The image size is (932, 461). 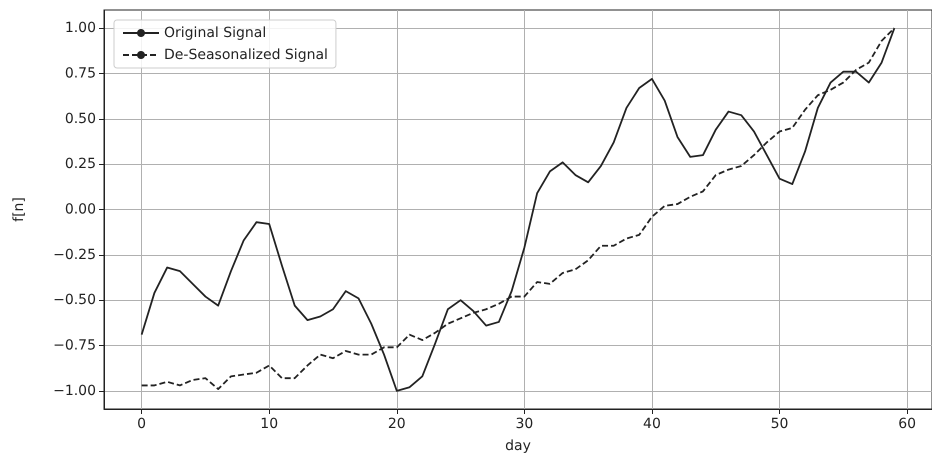 I want to click on legend-label: De-Seasonalized Signal, so click(x=246, y=55).